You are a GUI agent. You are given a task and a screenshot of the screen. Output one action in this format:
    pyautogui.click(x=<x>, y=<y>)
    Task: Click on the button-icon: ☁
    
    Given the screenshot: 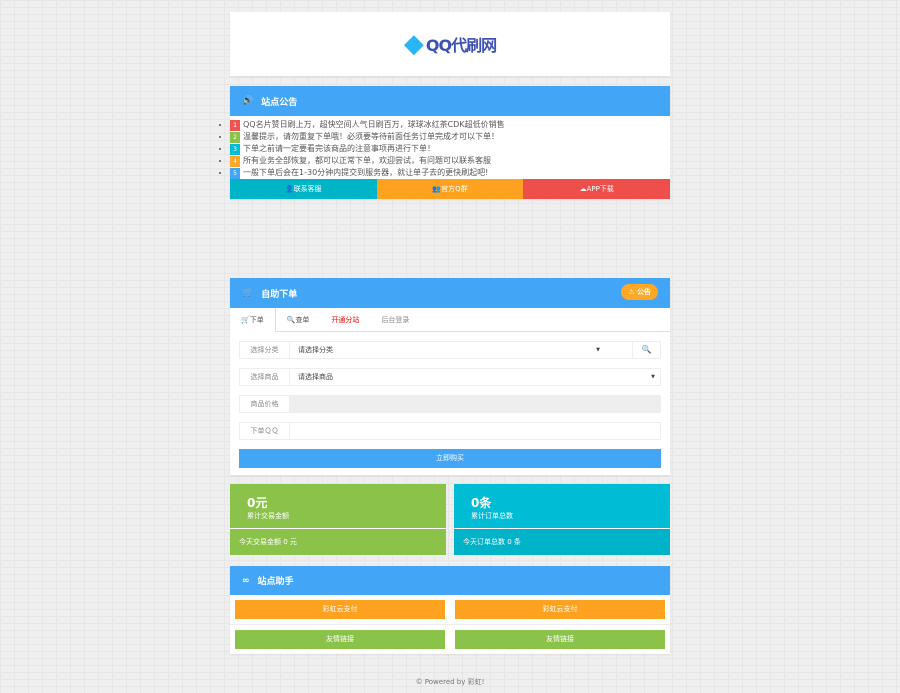 What is the action you would take?
    pyautogui.click(x=583, y=189)
    